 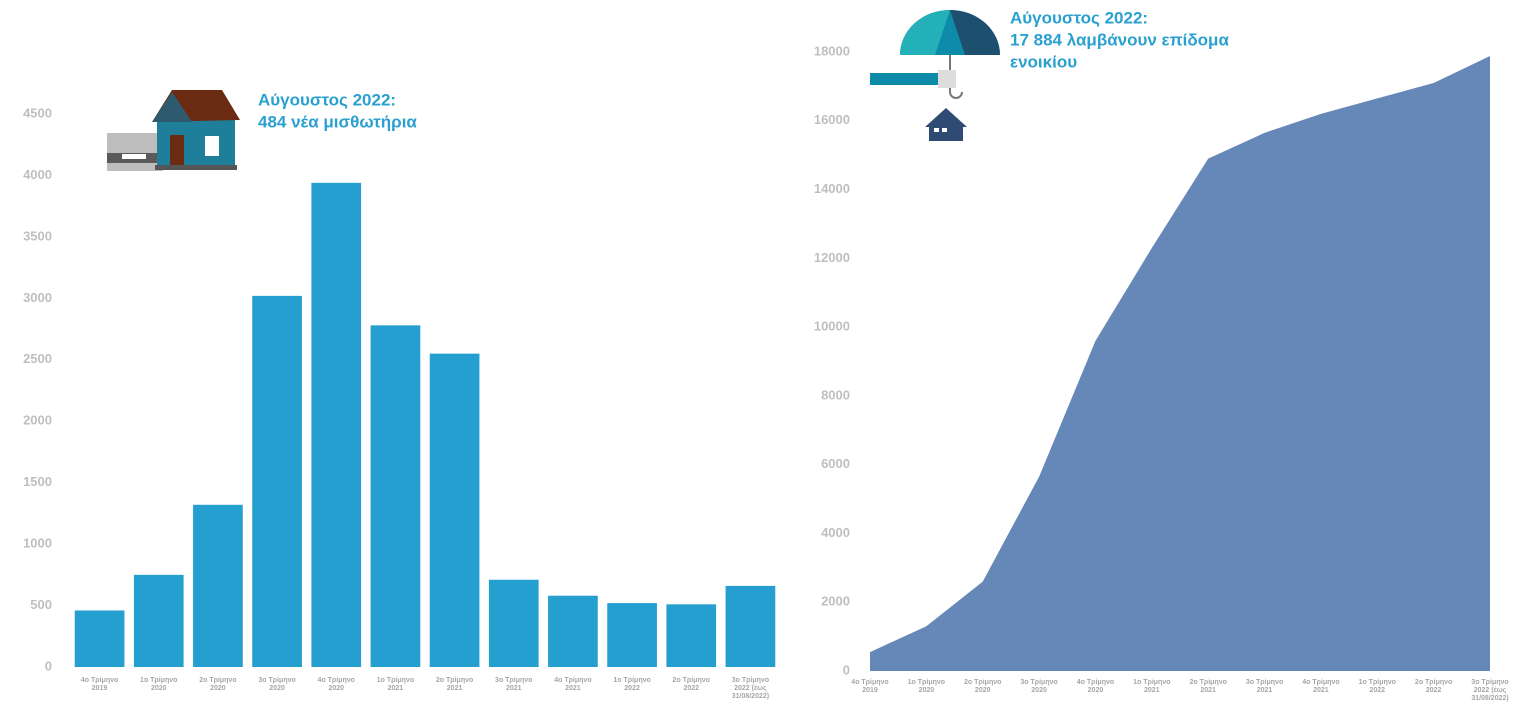 What do you see at coordinates (832, 257) in the screenshot?
I see `y-tick-label: 12000` at bounding box center [832, 257].